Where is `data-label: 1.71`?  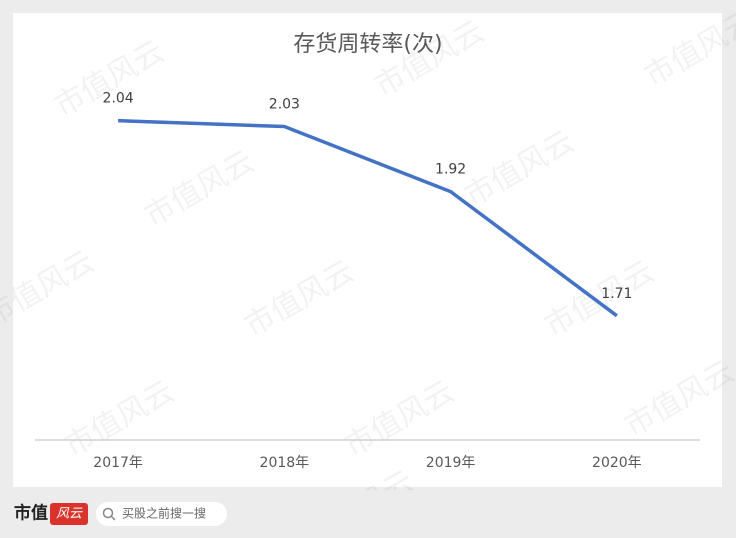
data-label: 1.71 is located at coordinates (616, 294).